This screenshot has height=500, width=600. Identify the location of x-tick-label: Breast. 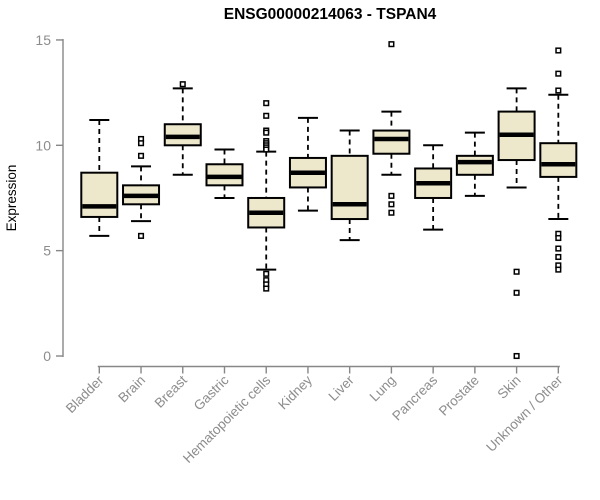
(171, 391).